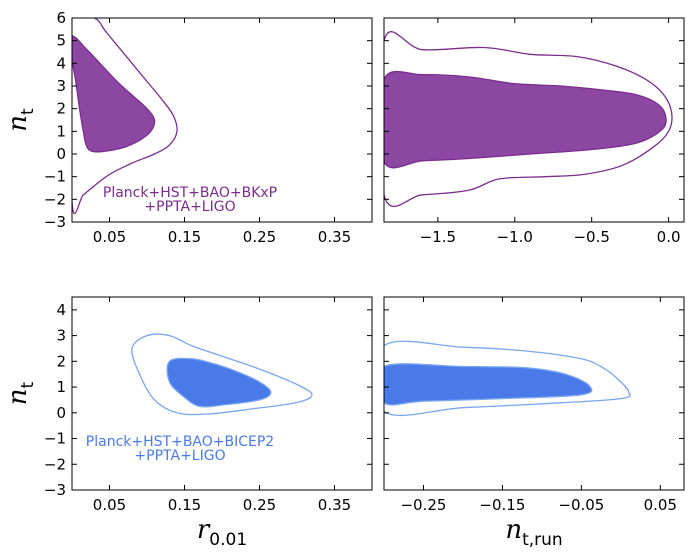  I want to click on x-tick-label: −1.0, so click(515, 237).